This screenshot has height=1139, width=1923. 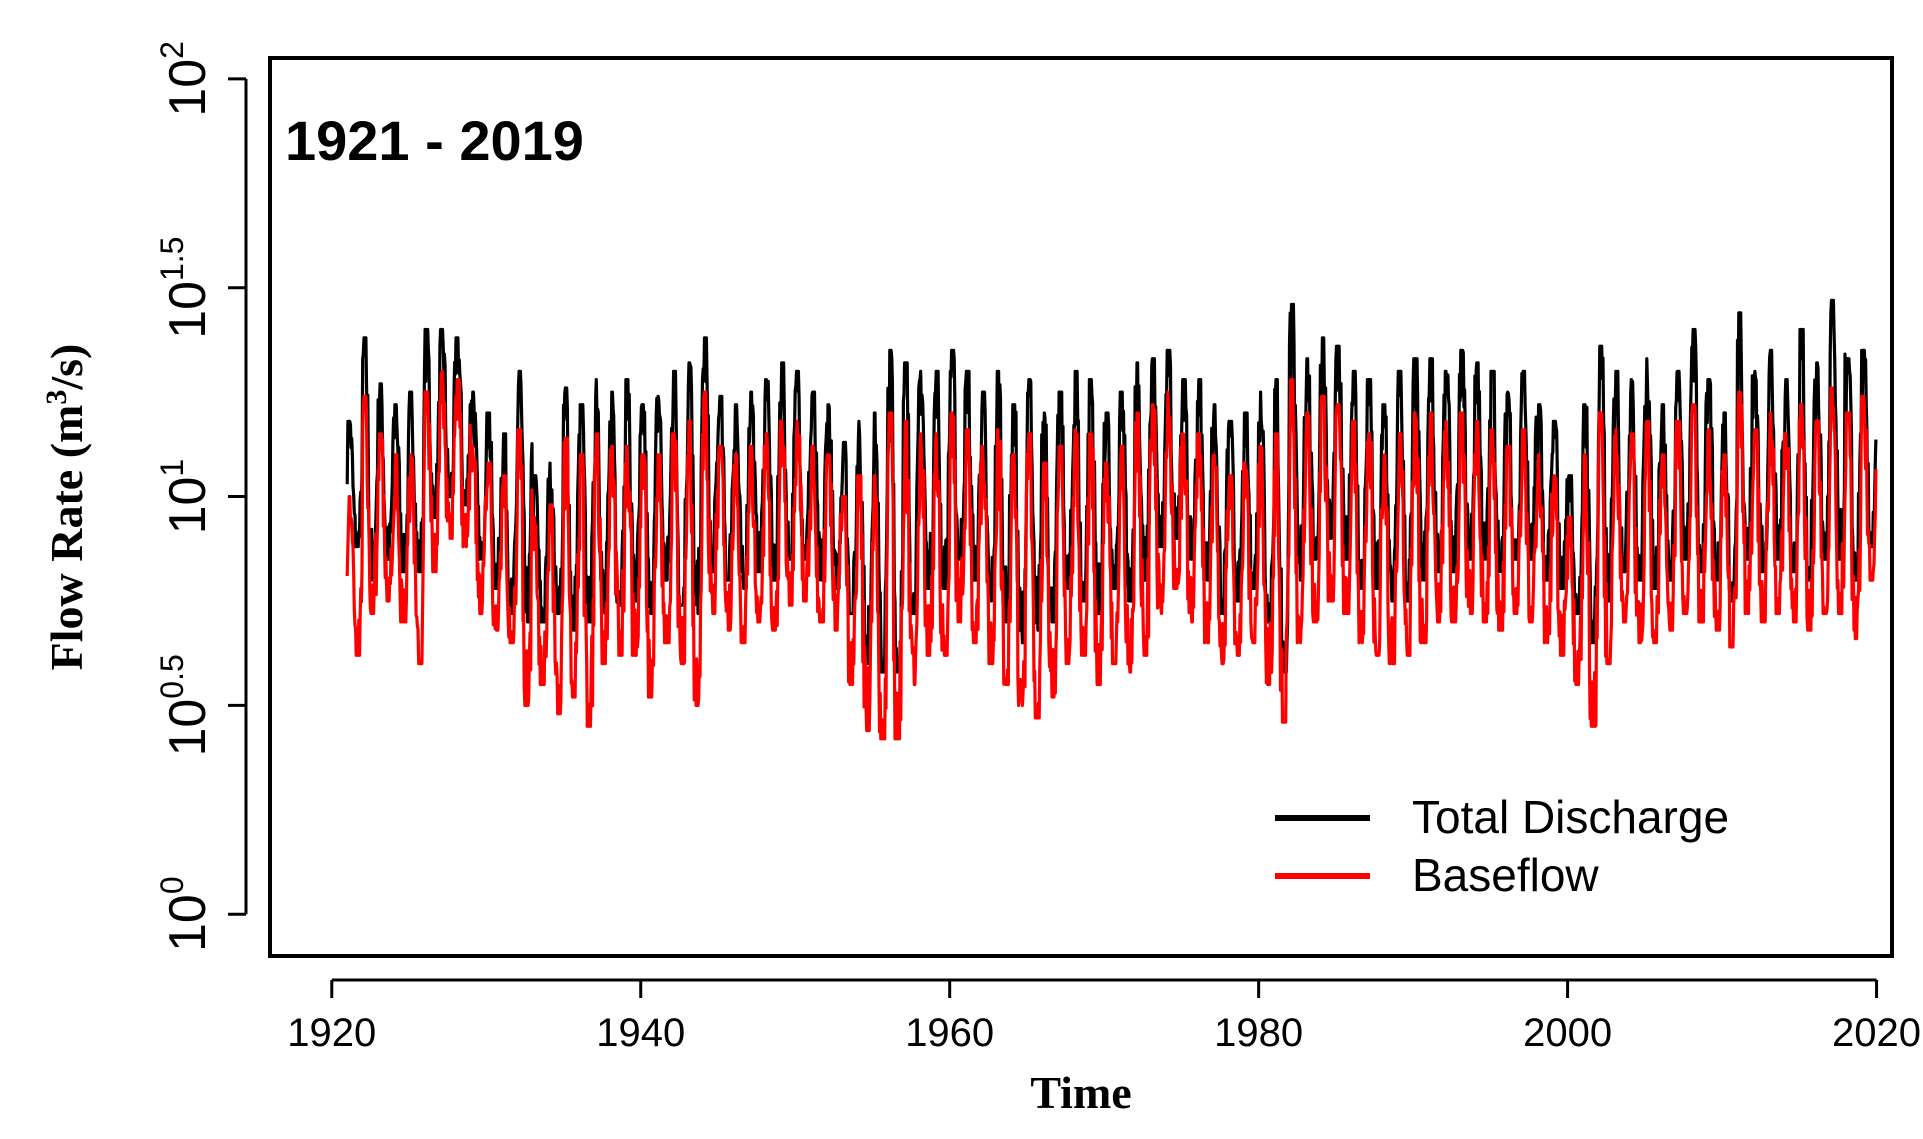 I want to click on y-axis-title-unit: /s), so click(x=66, y=367).